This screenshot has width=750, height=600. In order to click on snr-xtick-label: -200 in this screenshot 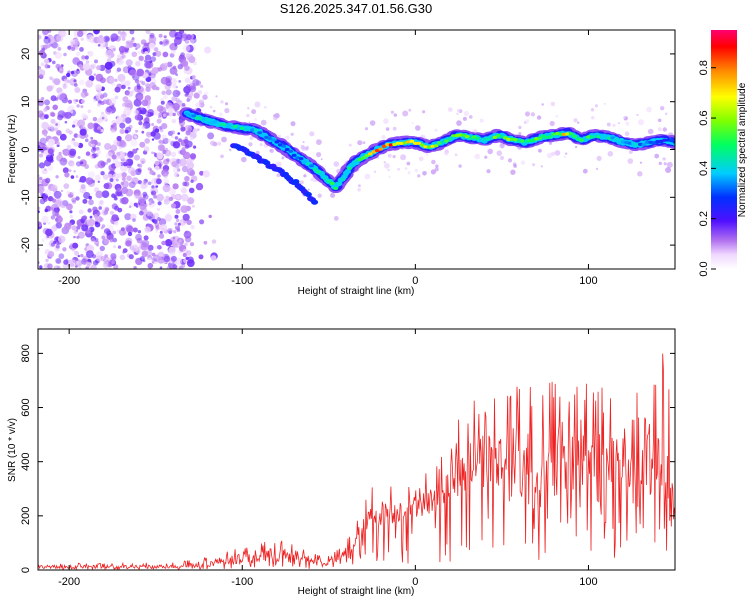, I will do `click(69, 582)`.